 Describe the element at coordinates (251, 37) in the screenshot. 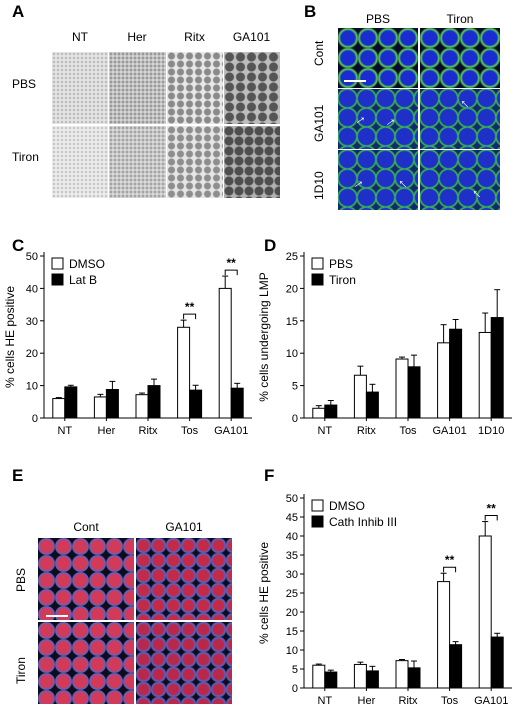

I see `panel-a-col-label-ga101: GA101` at that location.